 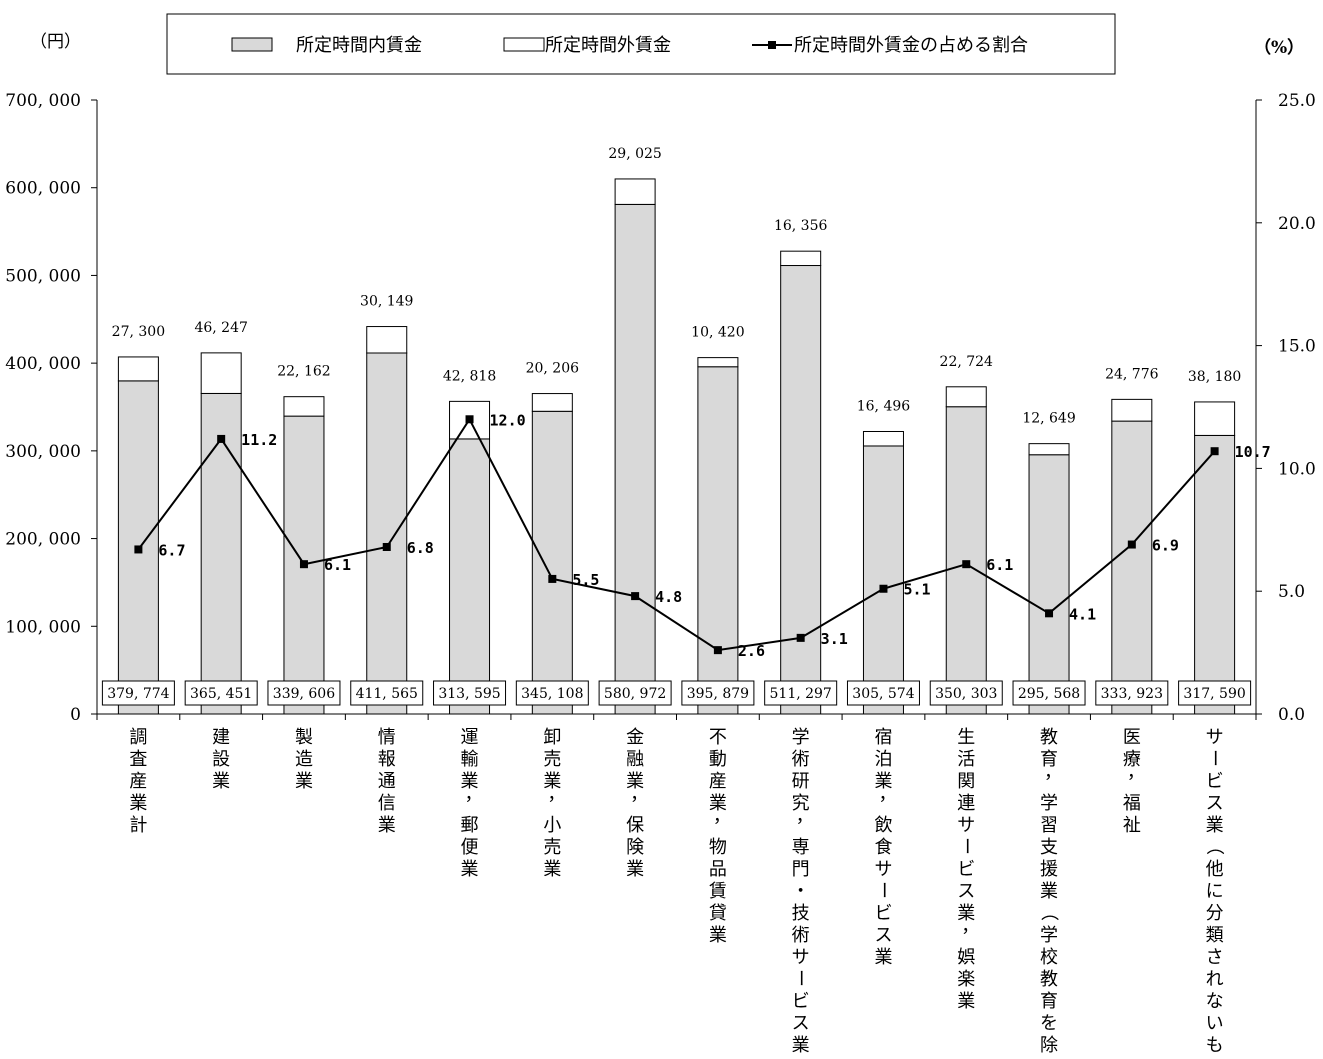 What do you see at coordinates (801, 1001) in the screenshot?
I see `category-label-char: ビ` at bounding box center [801, 1001].